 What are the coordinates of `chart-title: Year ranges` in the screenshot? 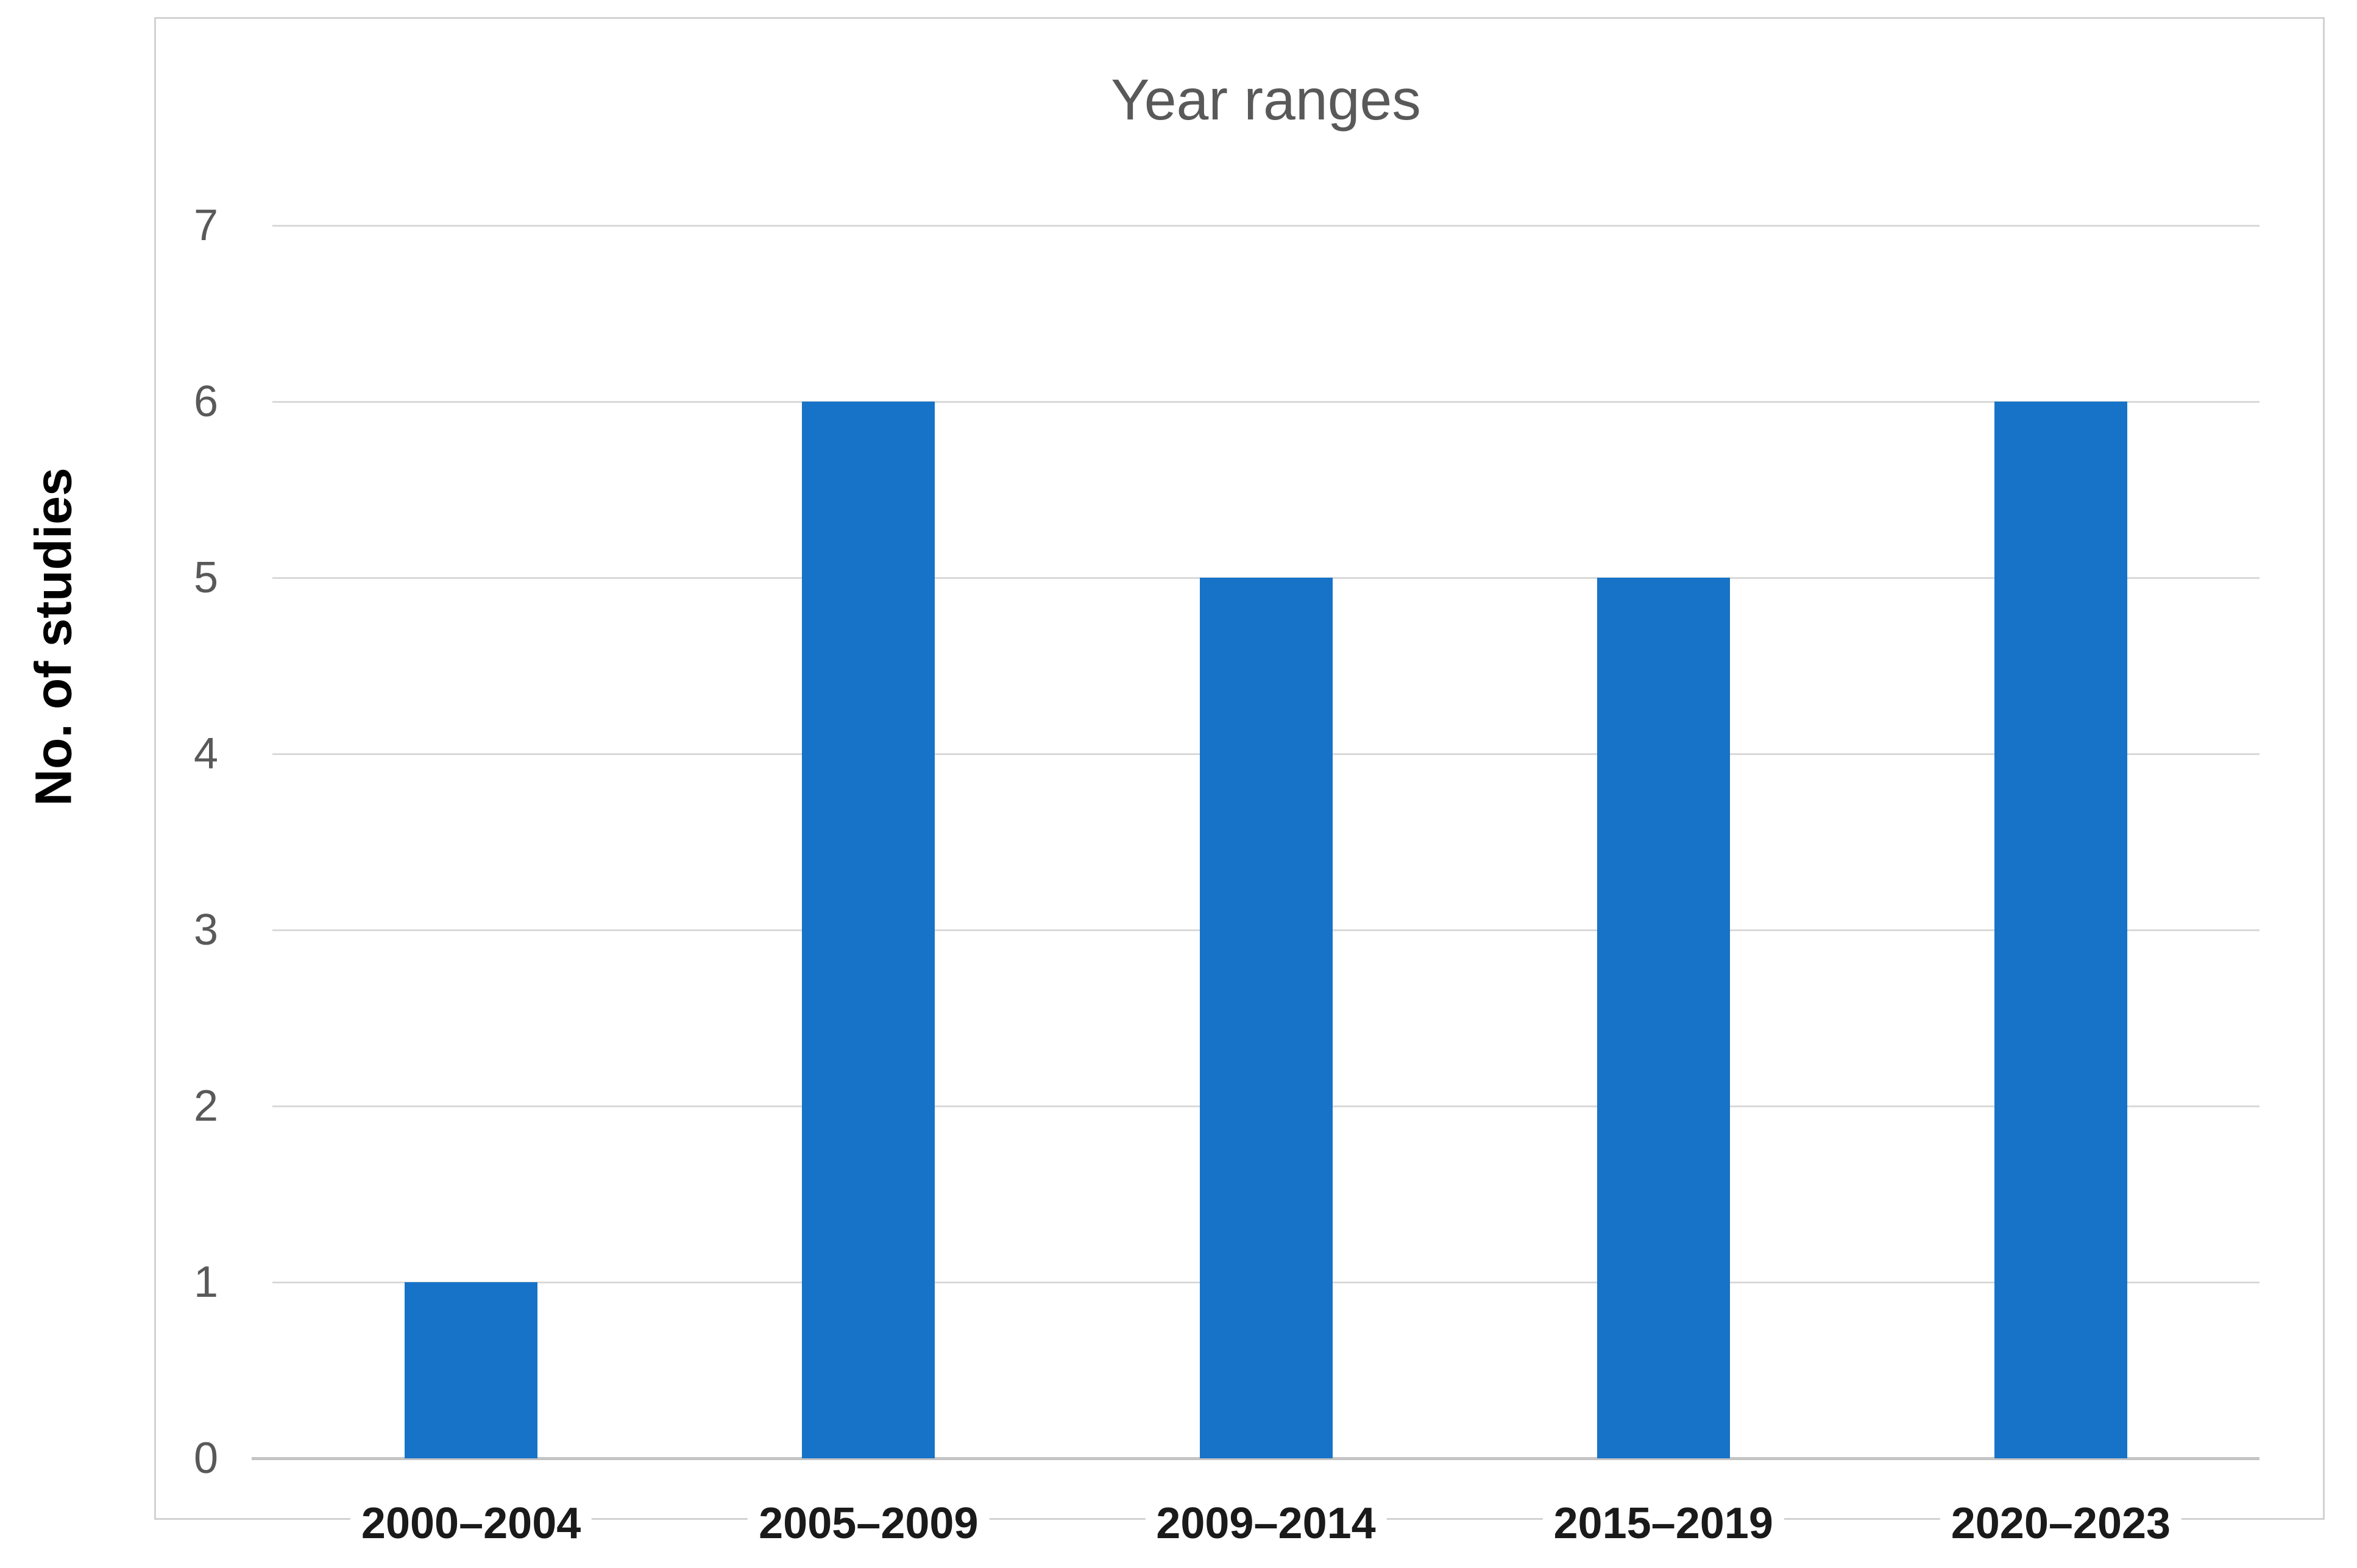 It's located at (1266, 100).